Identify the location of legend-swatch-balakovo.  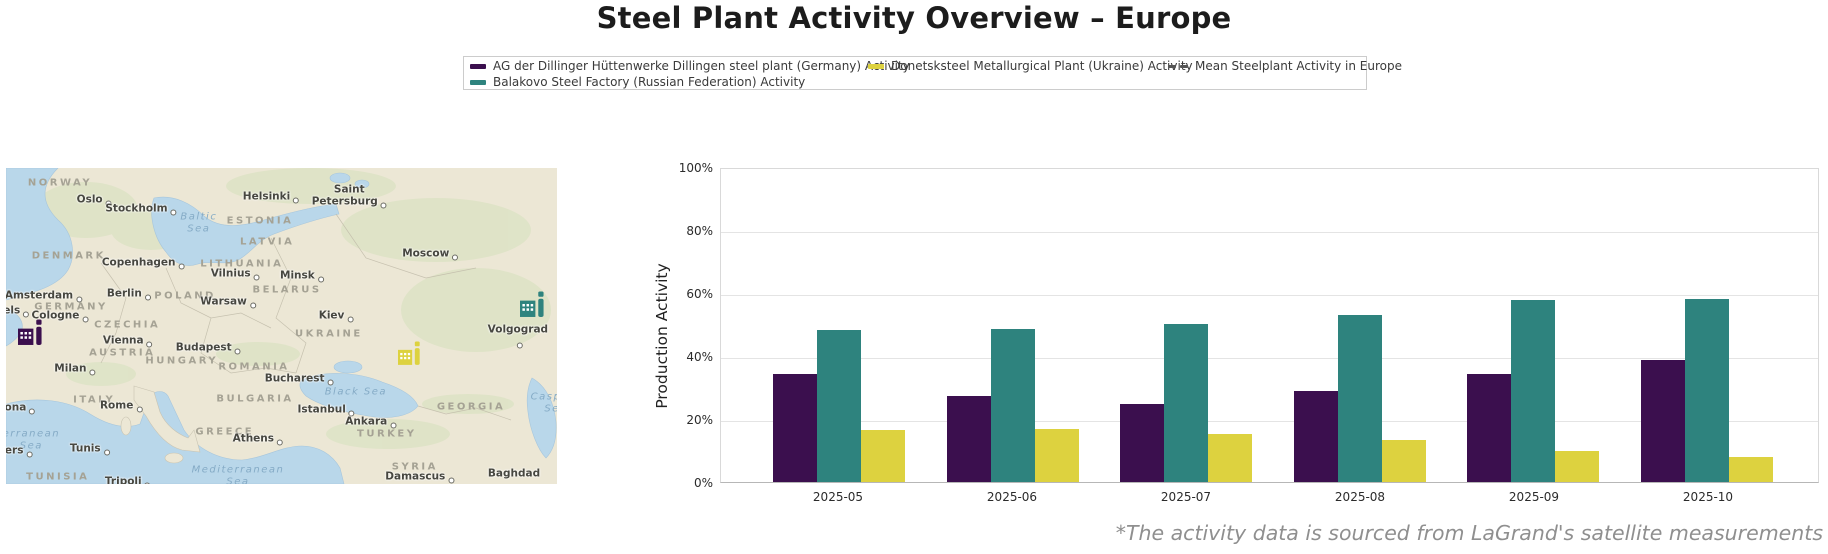
(478, 82).